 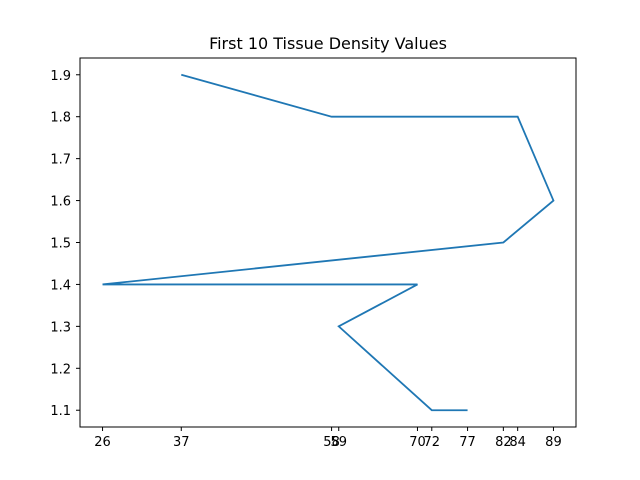 What do you see at coordinates (517, 442) in the screenshot?
I see `x-tick-label: 84` at bounding box center [517, 442].